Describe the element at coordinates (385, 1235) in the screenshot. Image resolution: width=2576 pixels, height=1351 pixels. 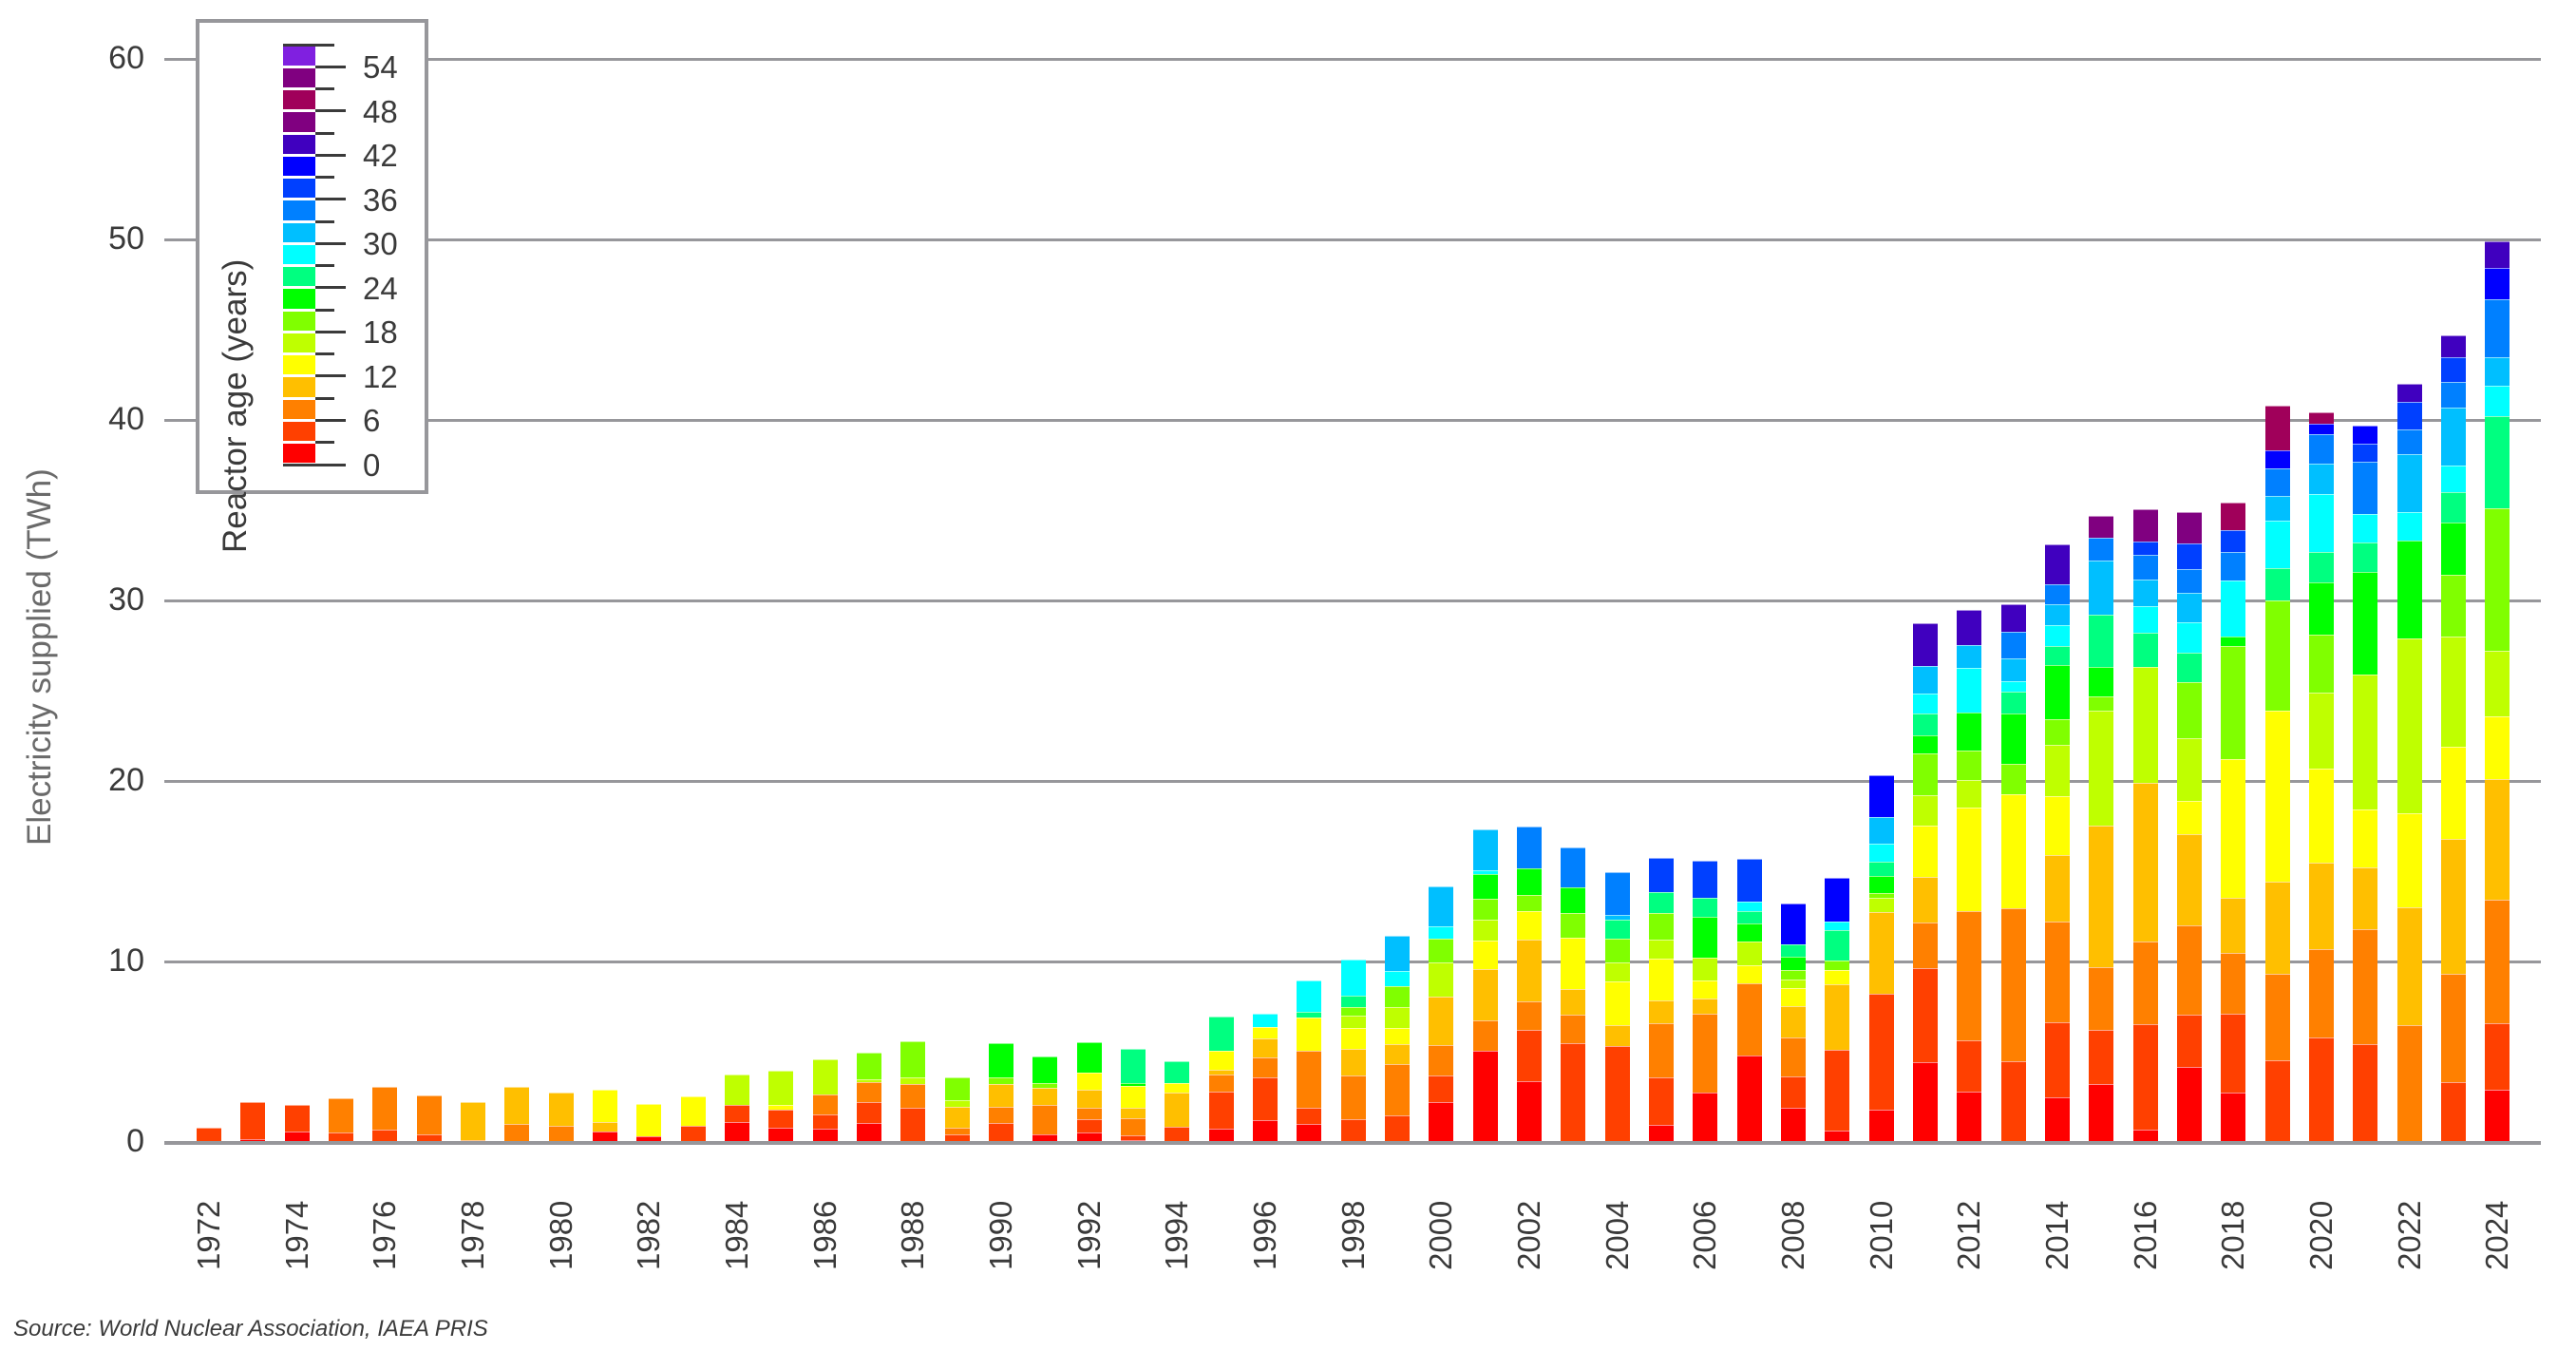
I see `x-tick-label: 1976` at that location.